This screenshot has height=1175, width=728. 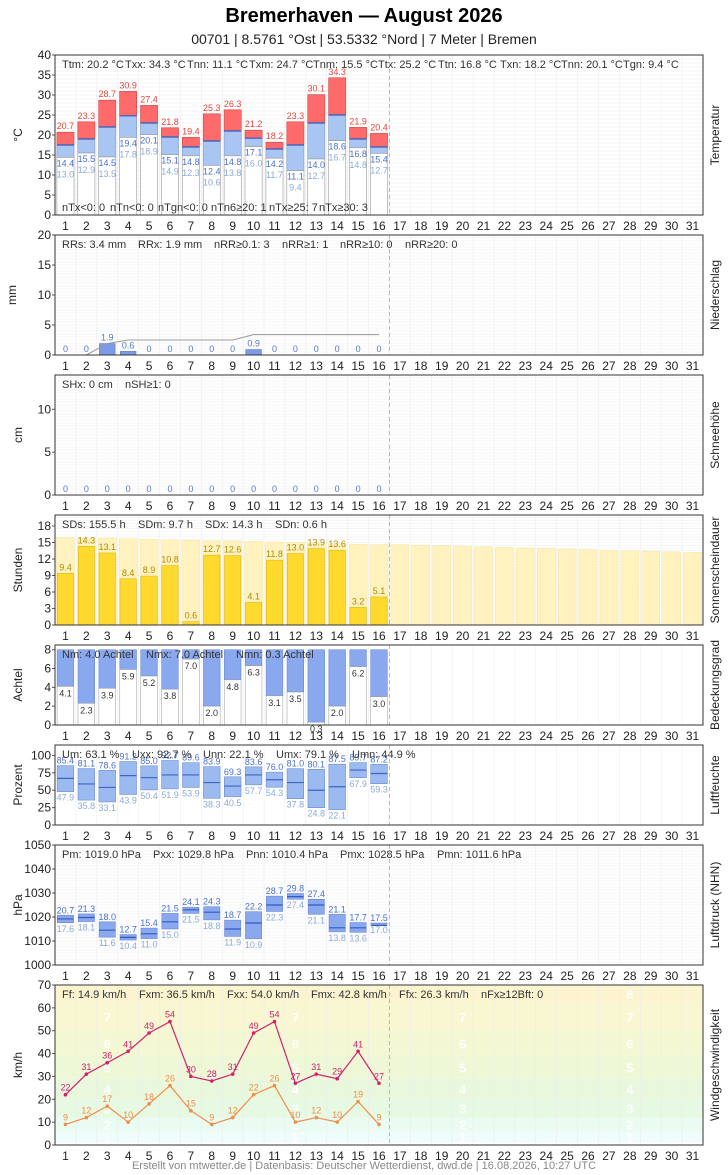 I want to click on x-tick-label: 19, so click(x=442, y=836).